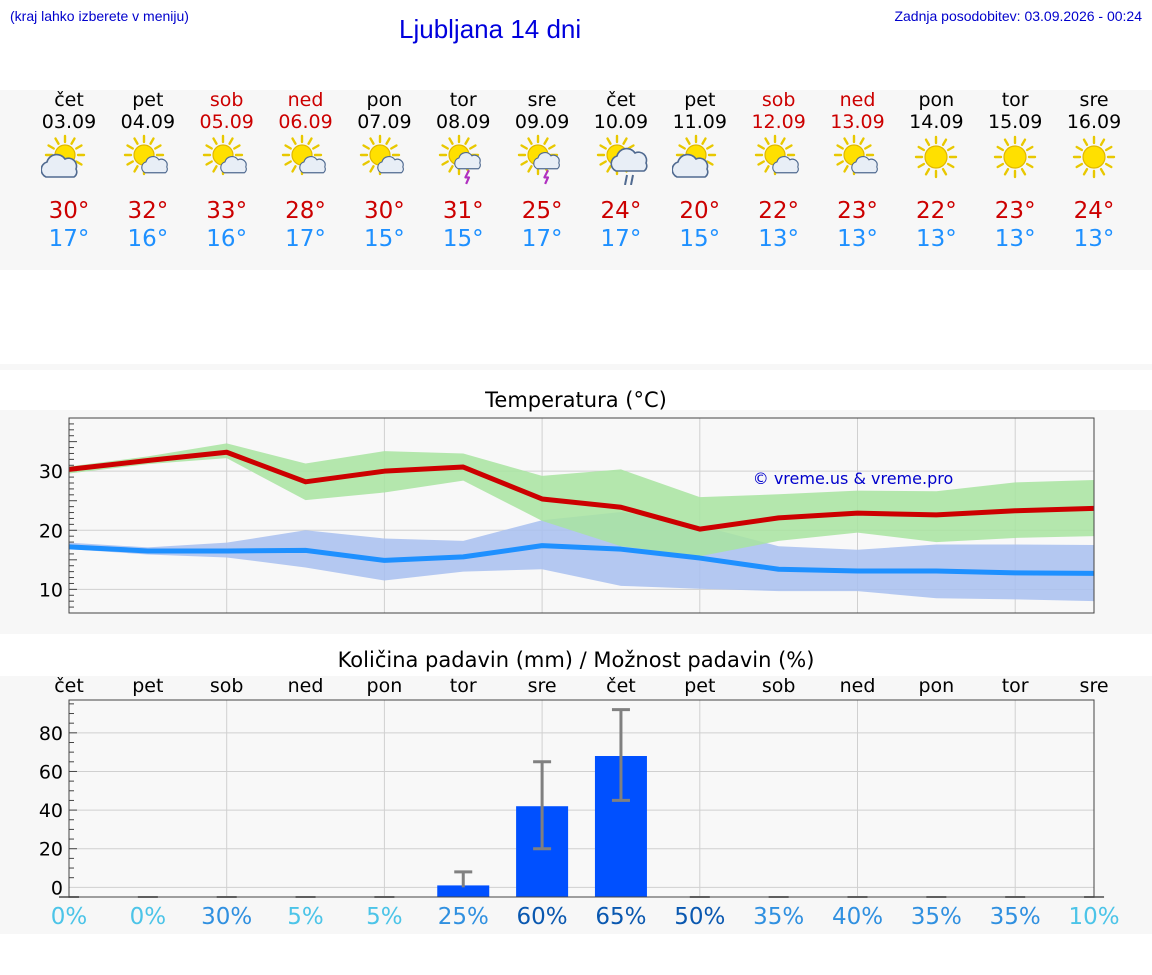 This screenshot has width=1152, height=975. I want to click on day-date: 03.09, so click(69, 122).